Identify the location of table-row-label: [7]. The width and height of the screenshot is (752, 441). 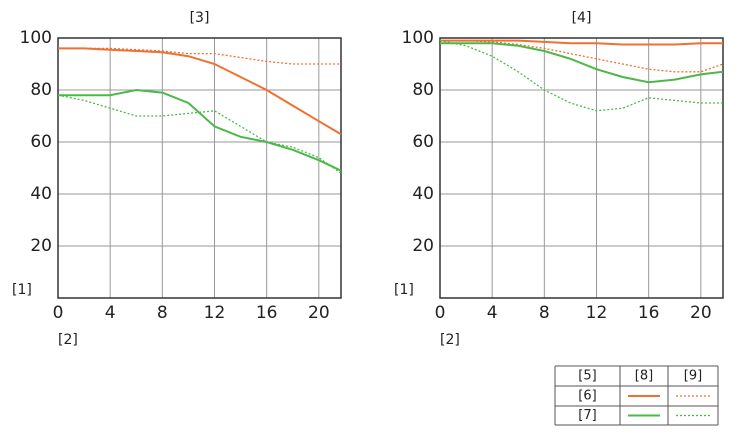
(587, 415).